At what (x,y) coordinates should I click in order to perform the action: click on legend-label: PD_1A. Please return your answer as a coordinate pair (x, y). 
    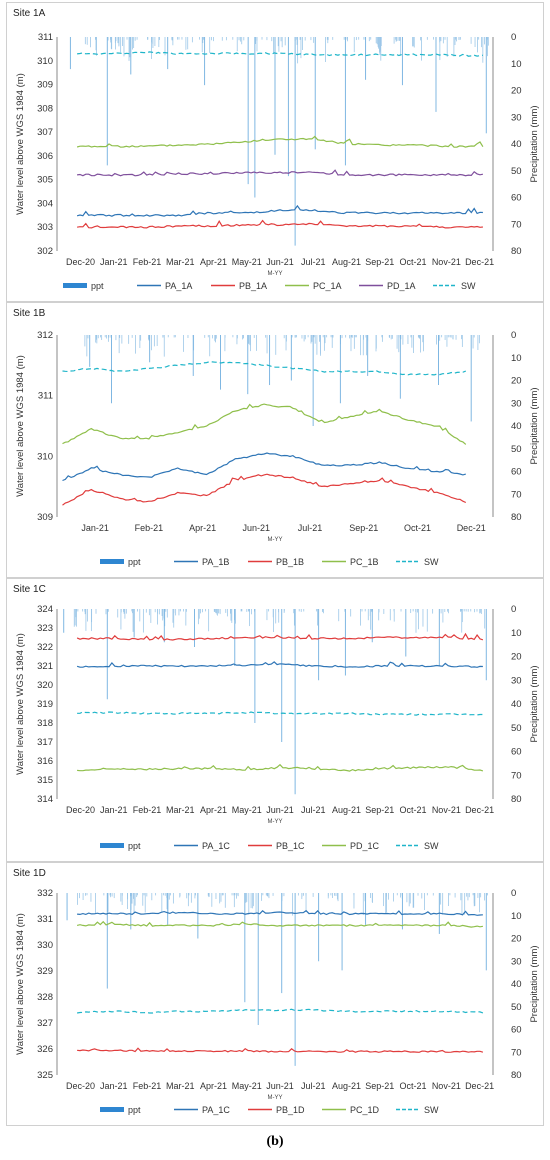
    Looking at the image, I should click on (401, 286).